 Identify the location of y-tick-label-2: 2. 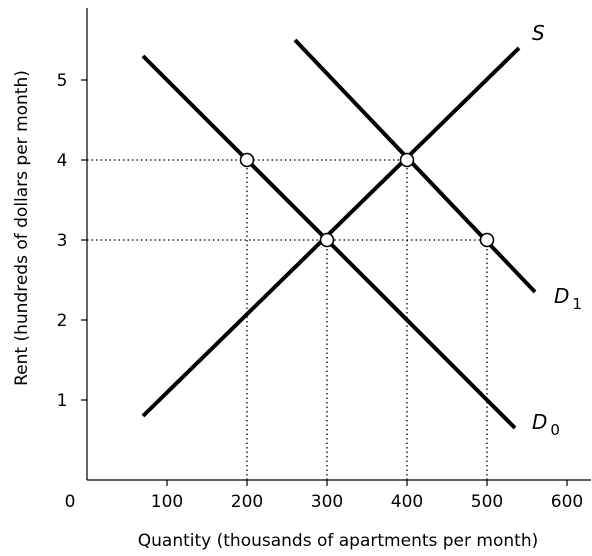
(62, 321).